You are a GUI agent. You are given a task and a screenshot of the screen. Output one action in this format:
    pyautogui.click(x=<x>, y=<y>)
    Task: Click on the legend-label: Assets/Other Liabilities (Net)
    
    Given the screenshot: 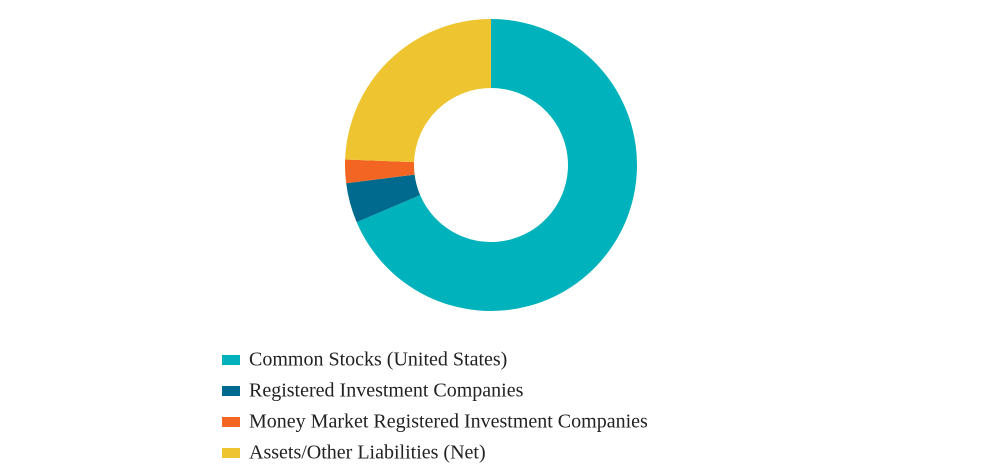 What is the action you would take?
    pyautogui.click(x=367, y=453)
    